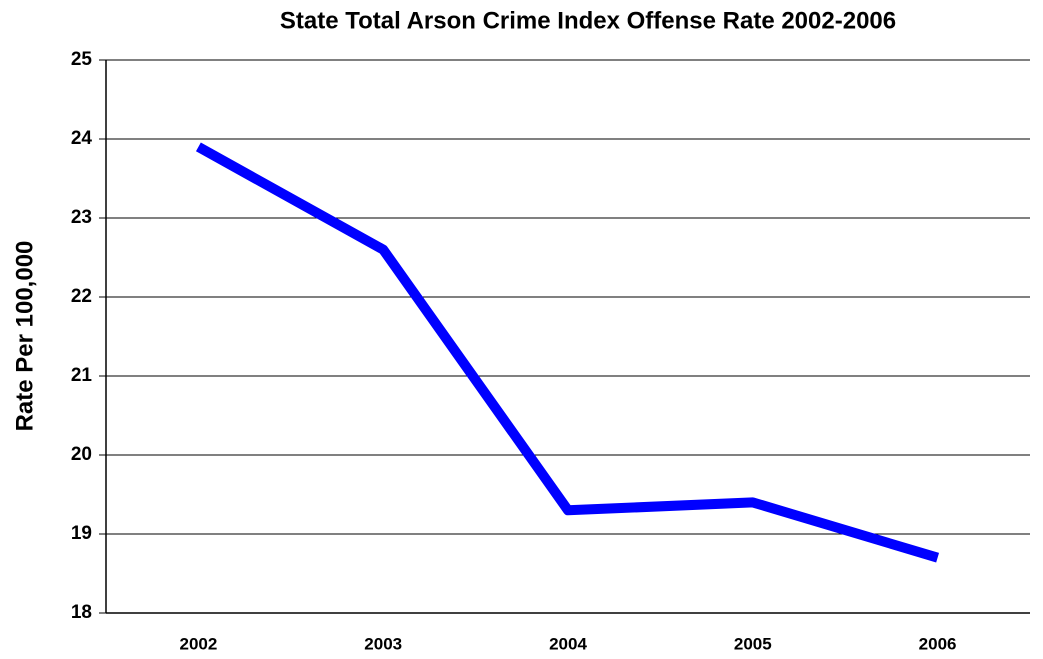 The height and width of the screenshot is (659, 1043). I want to click on x-tick-label: 2002, so click(198, 643).